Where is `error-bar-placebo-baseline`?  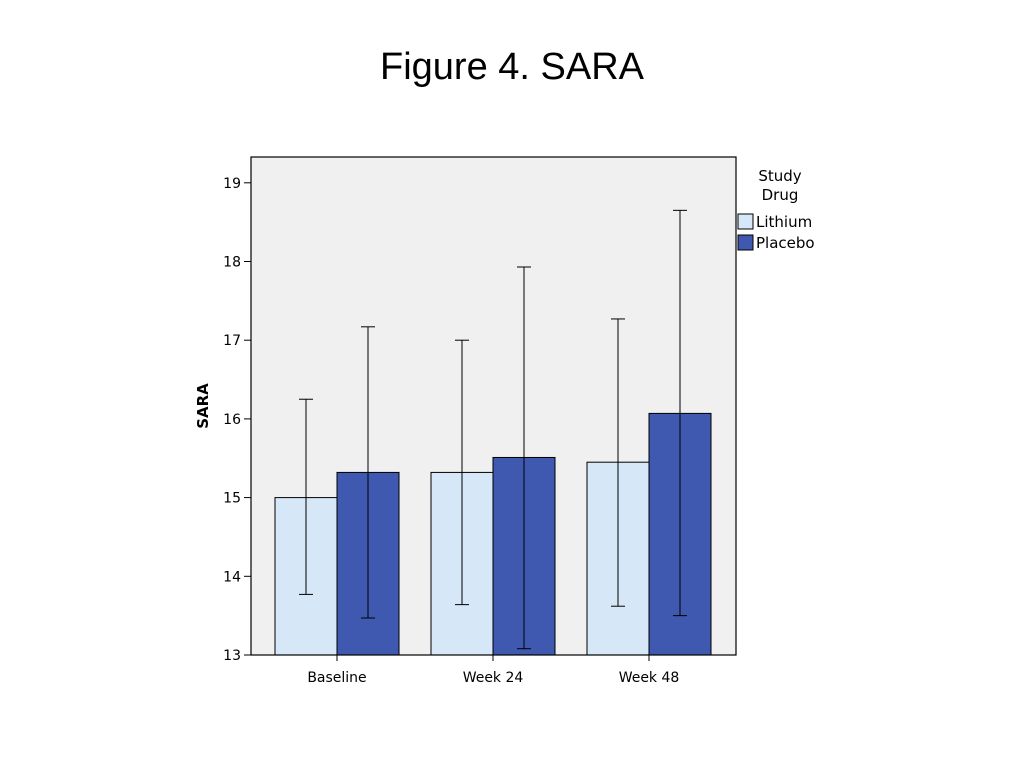 error-bar-placebo-baseline is located at coordinates (368, 472).